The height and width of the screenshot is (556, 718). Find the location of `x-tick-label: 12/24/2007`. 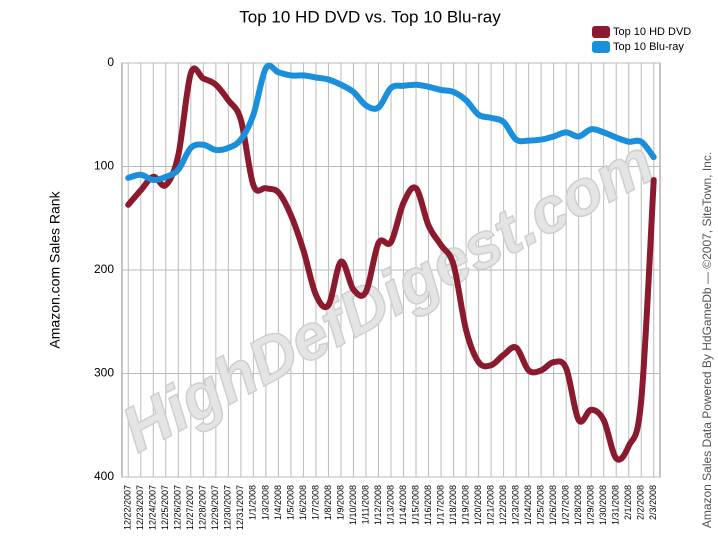

x-tick-label: 12/24/2007 is located at coordinates (153, 507).